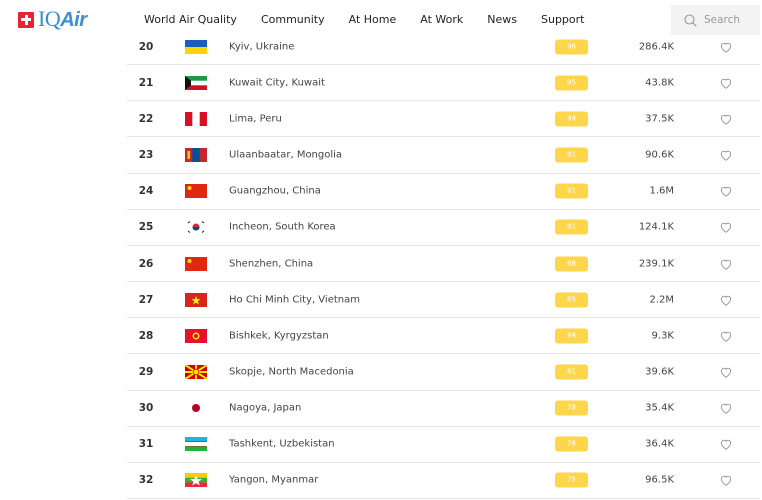 The height and width of the screenshot is (500, 762). I want to click on kyrgyzstan-flag-icon, so click(196, 335).